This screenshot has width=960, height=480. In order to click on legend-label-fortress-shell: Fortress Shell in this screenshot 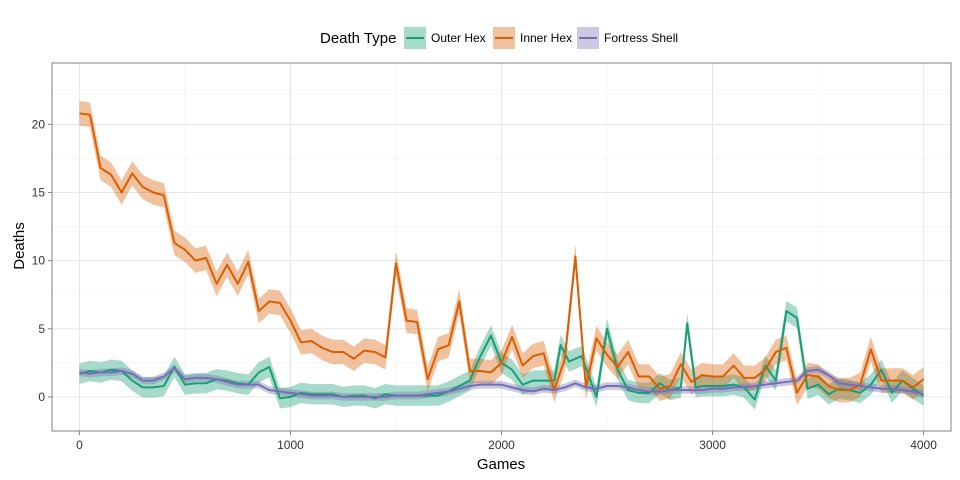, I will do `click(641, 38)`.